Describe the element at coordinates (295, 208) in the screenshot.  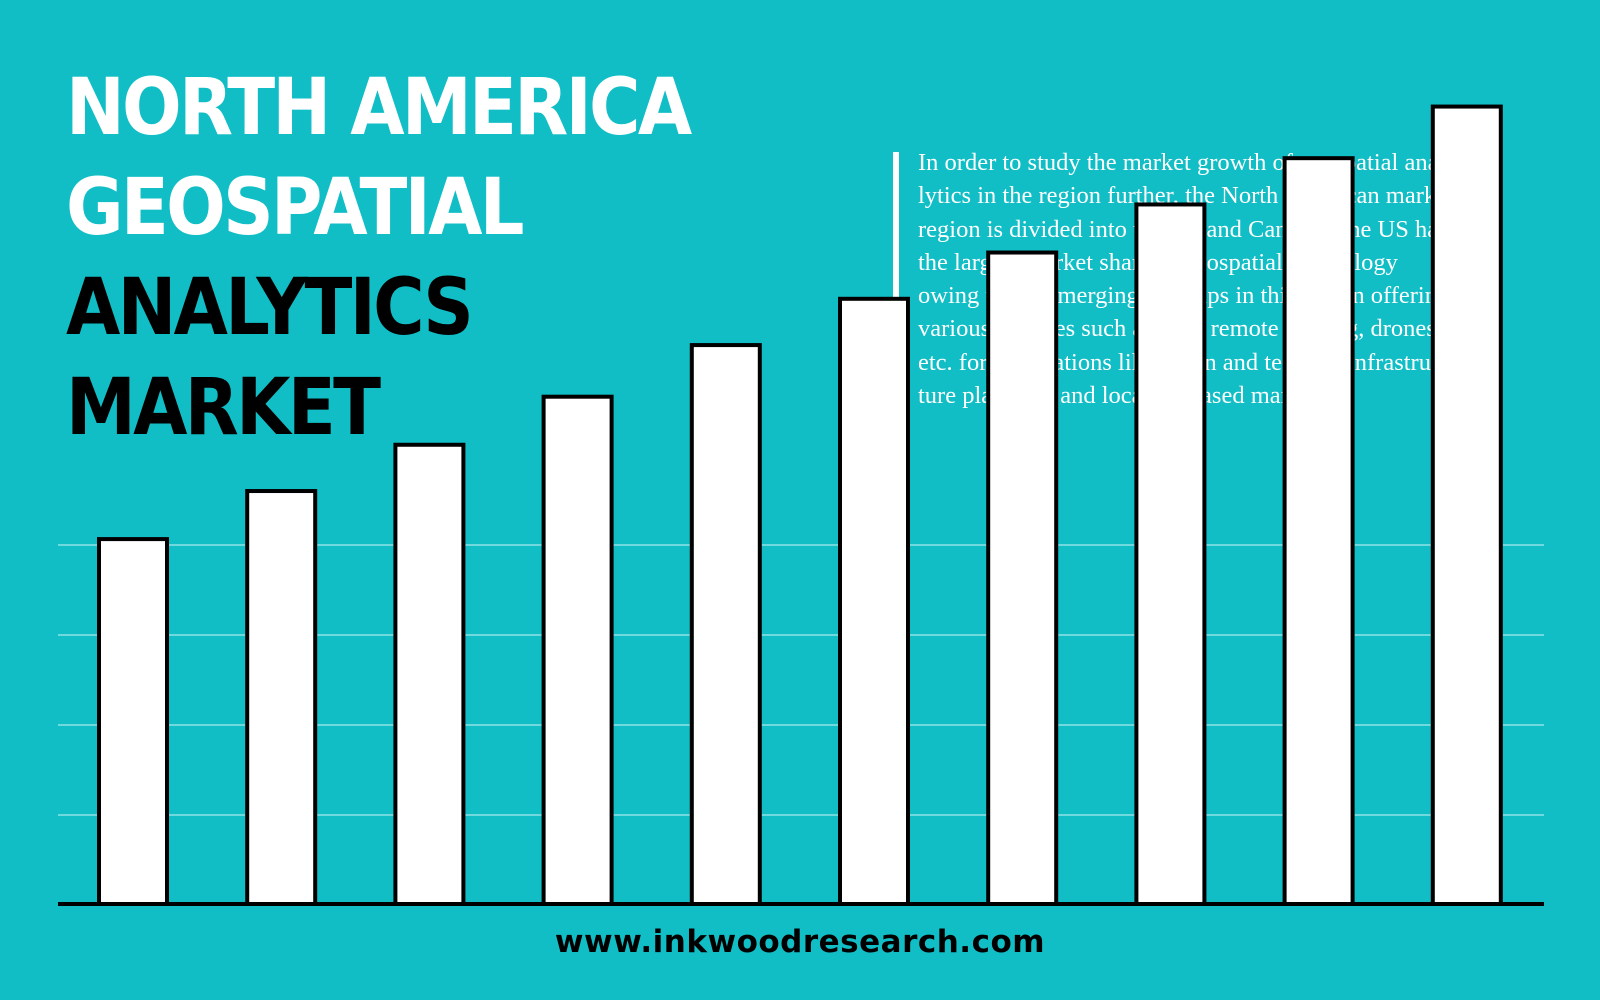
I see `title-line-2: GEOSPATIAL` at that location.